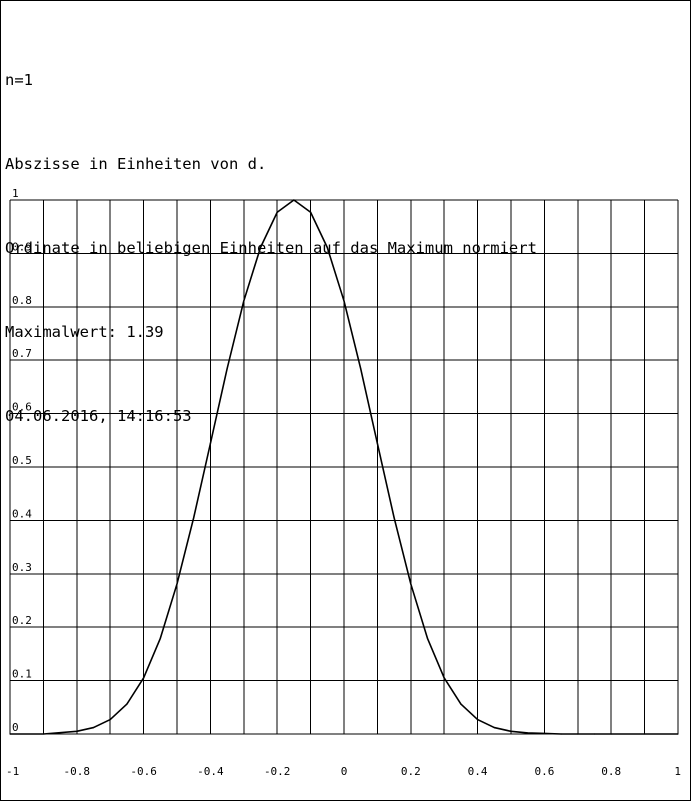 The width and height of the screenshot is (691, 801). I want to click on x-tick-label: -1, so click(12, 771).